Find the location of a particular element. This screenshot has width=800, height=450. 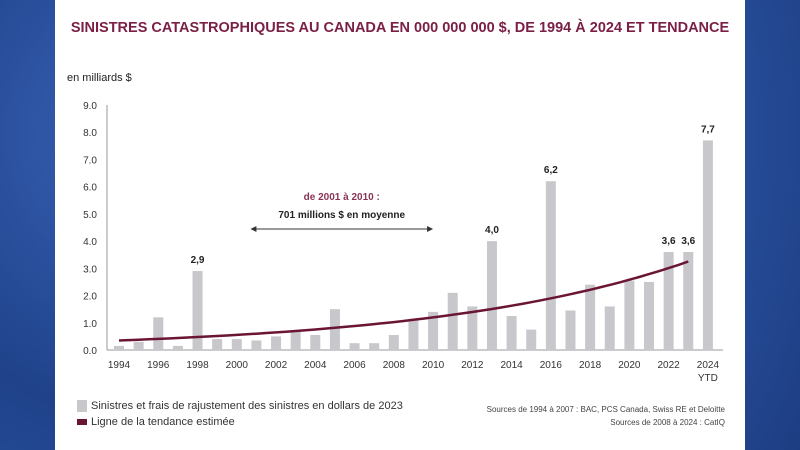

x-tick-label: 2000 is located at coordinates (237, 365).